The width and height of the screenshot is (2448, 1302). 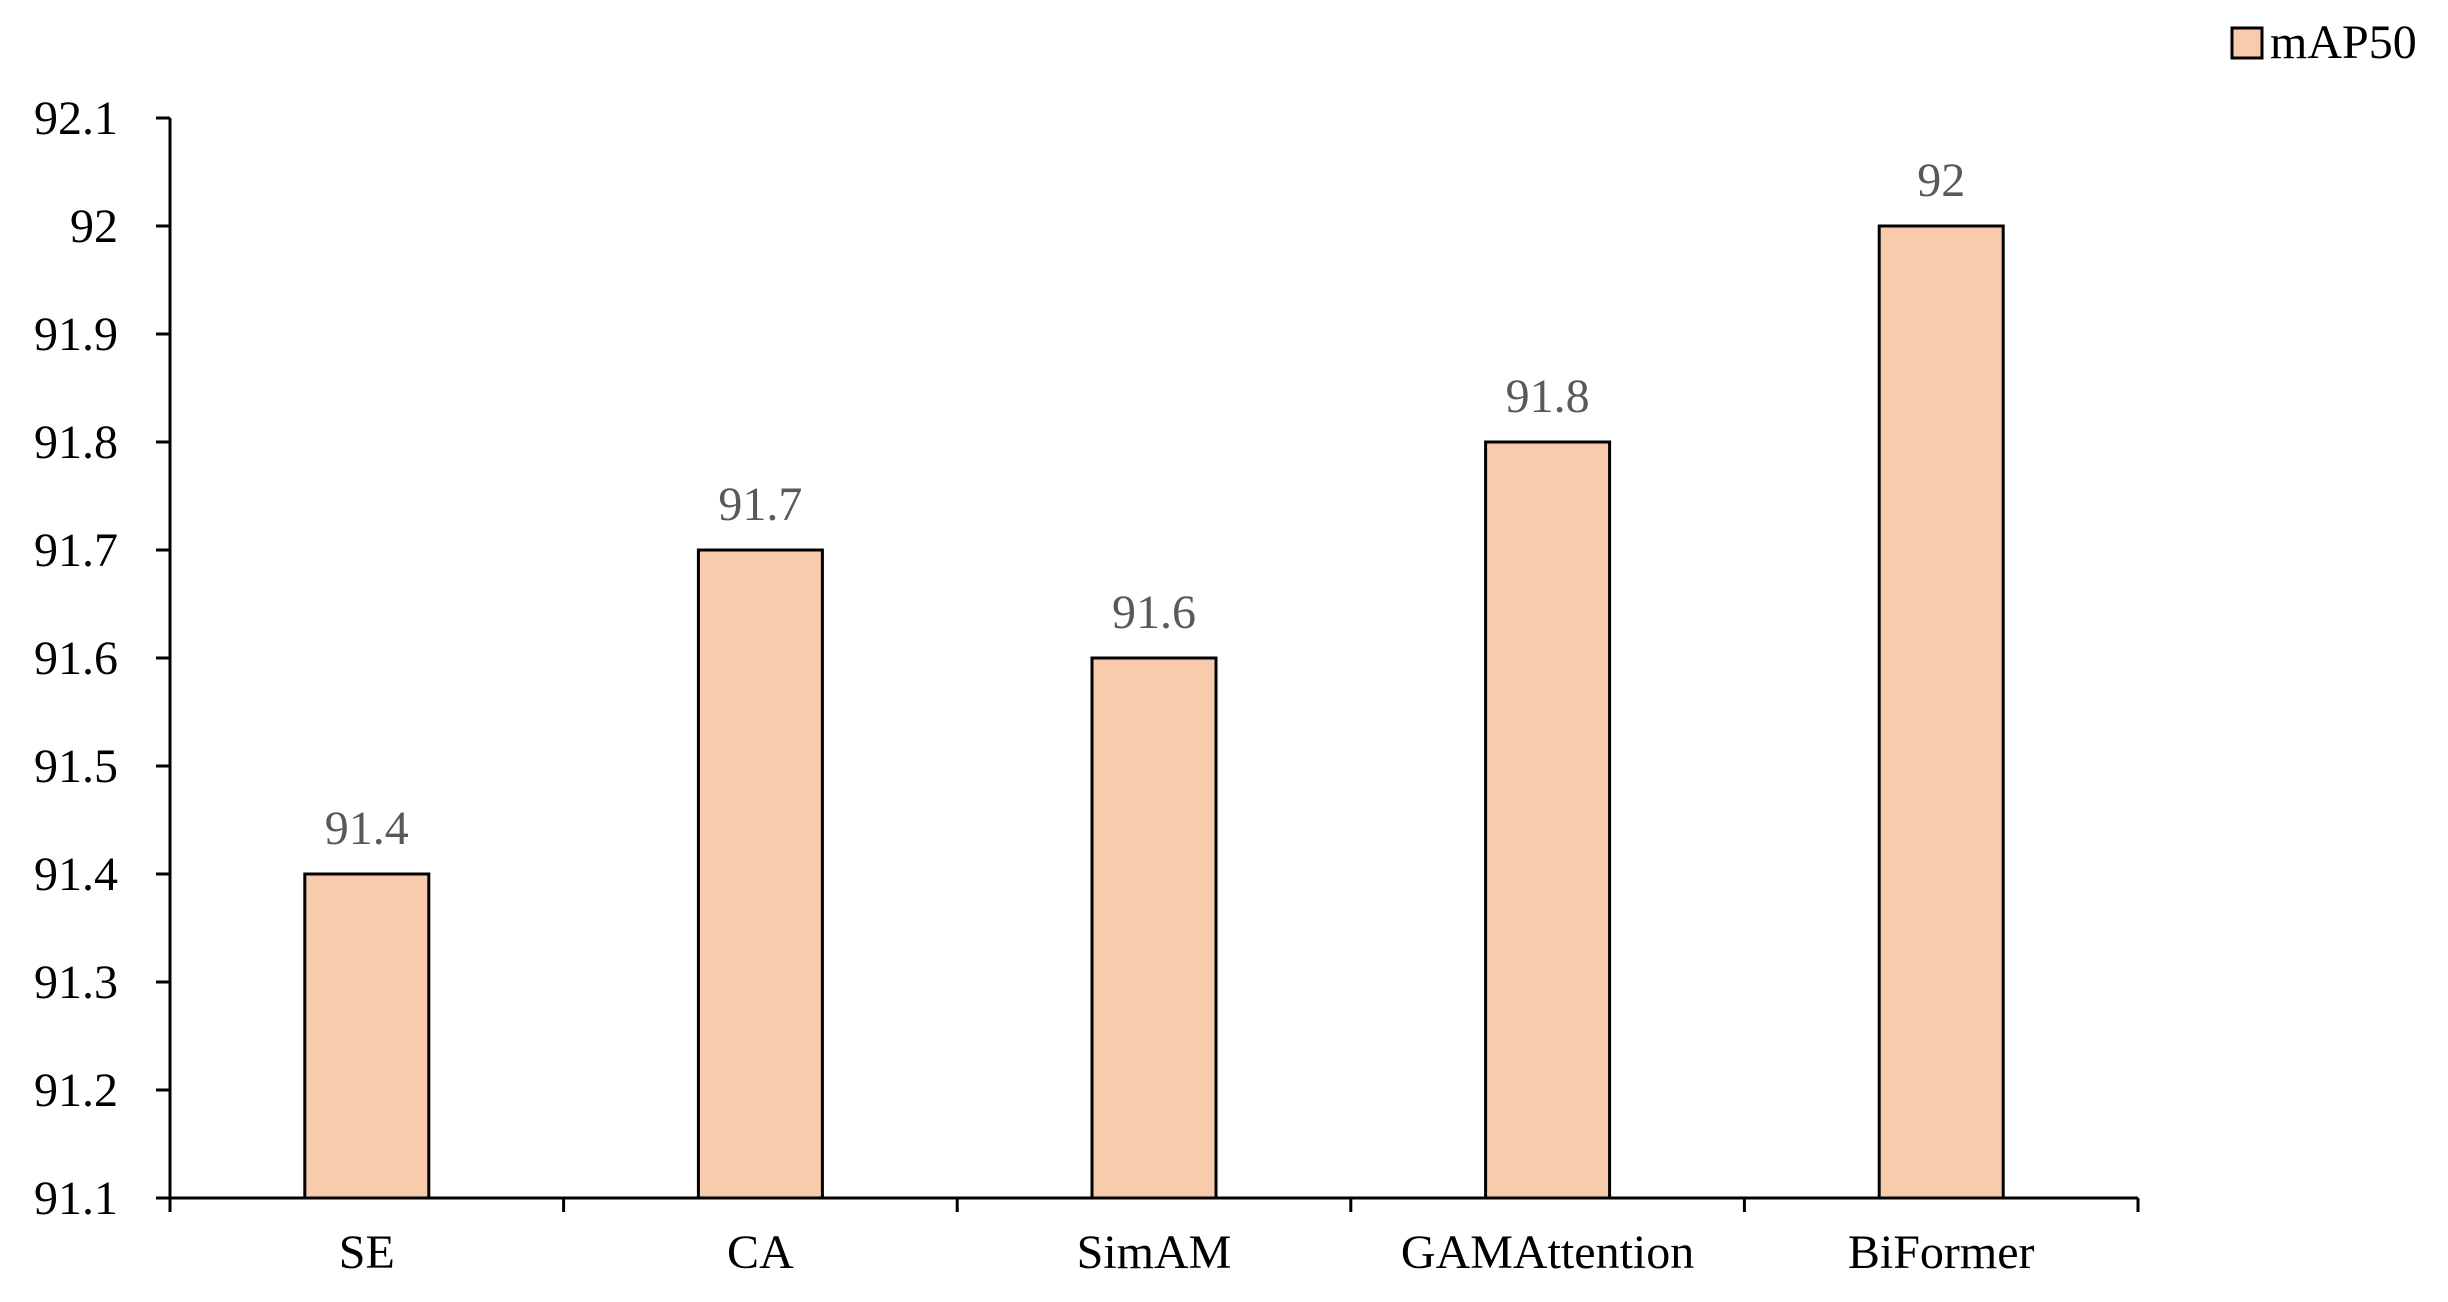 I want to click on data-label-CA: 91.7, so click(x=760, y=504).